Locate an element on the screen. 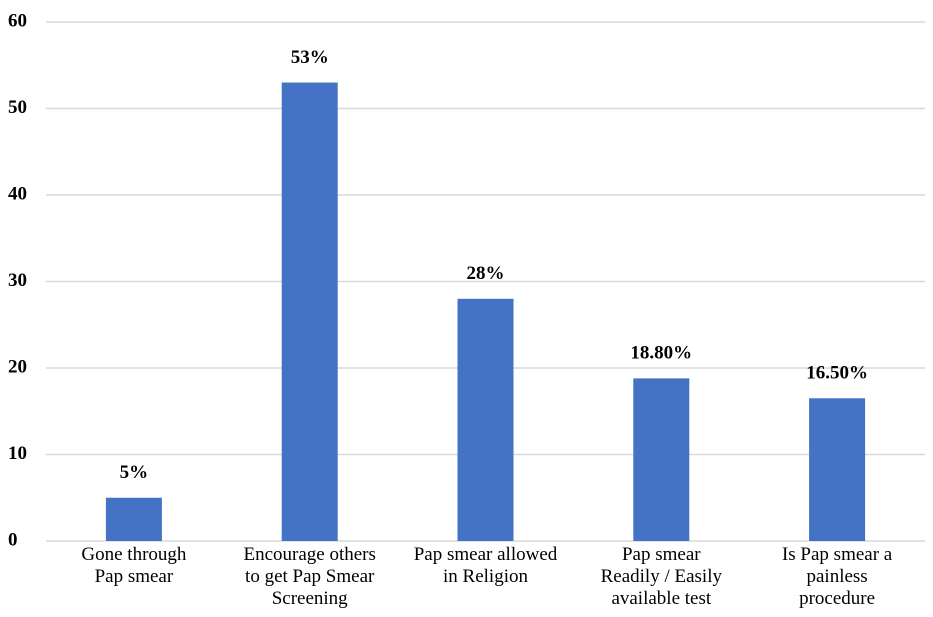  x-tick-label: Gone through Pap smear is located at coordinates (134, 565).